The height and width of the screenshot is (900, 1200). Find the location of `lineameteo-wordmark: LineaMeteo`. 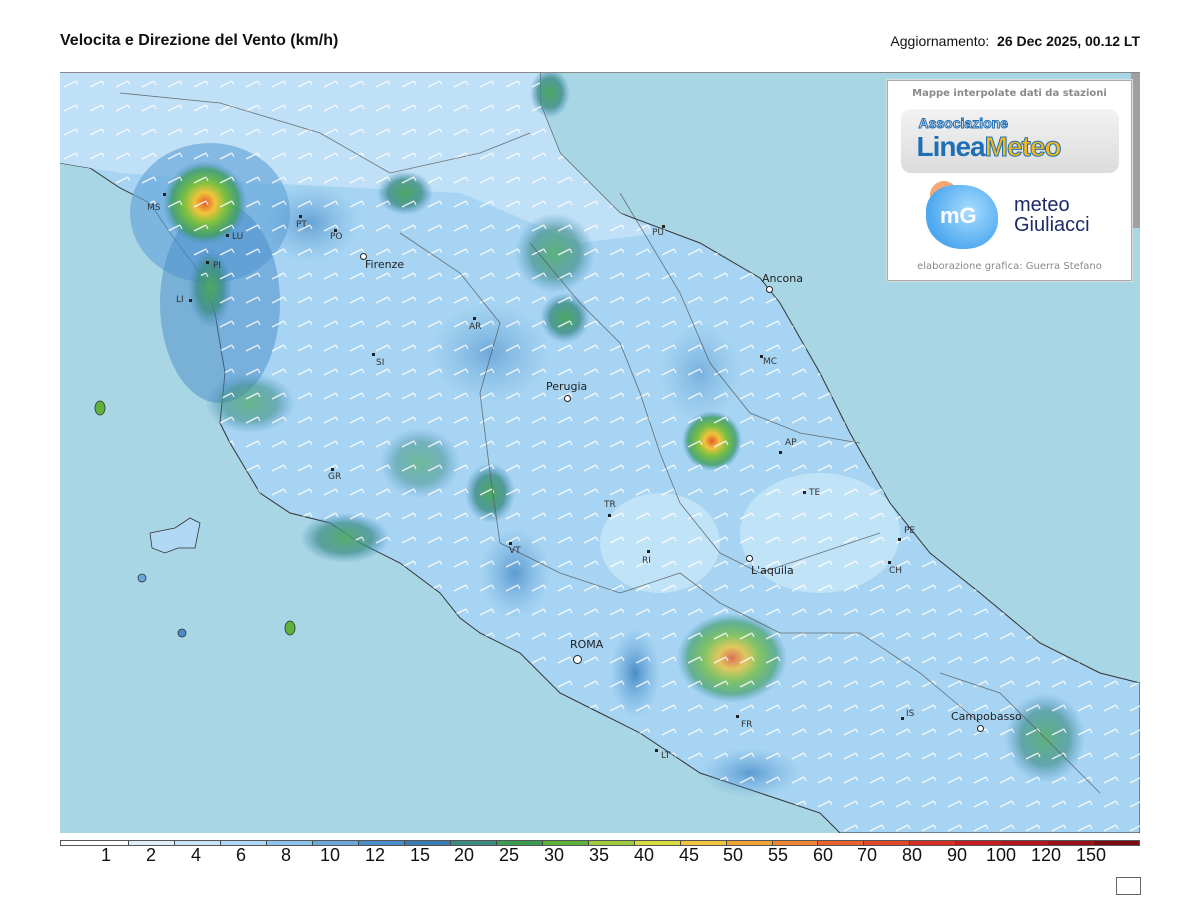

lineameteo-wordmark: LineaMeteo is located at coordinates (989, 147).